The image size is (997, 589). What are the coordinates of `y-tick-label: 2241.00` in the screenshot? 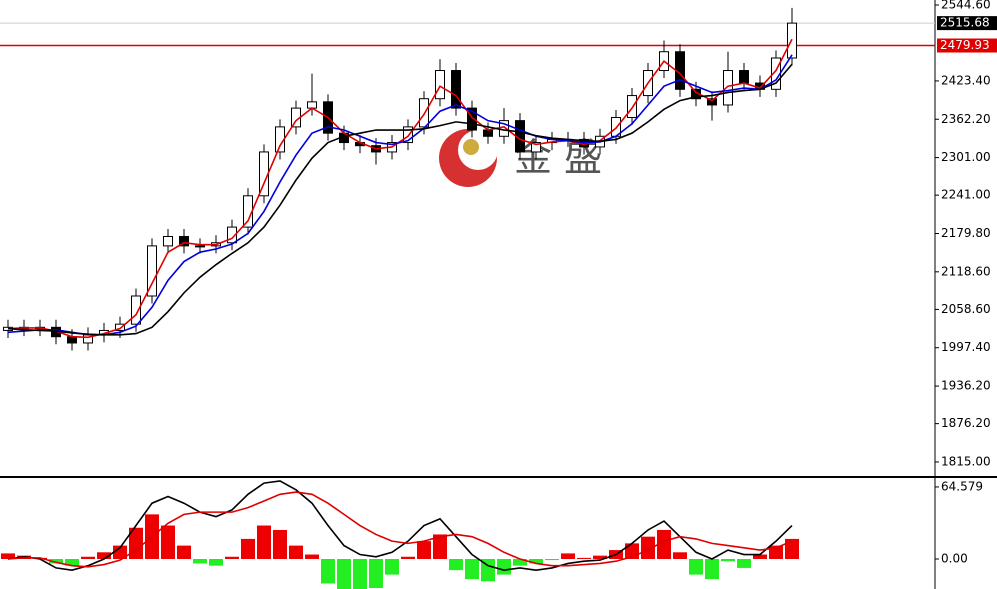 It's located at (966, 195).